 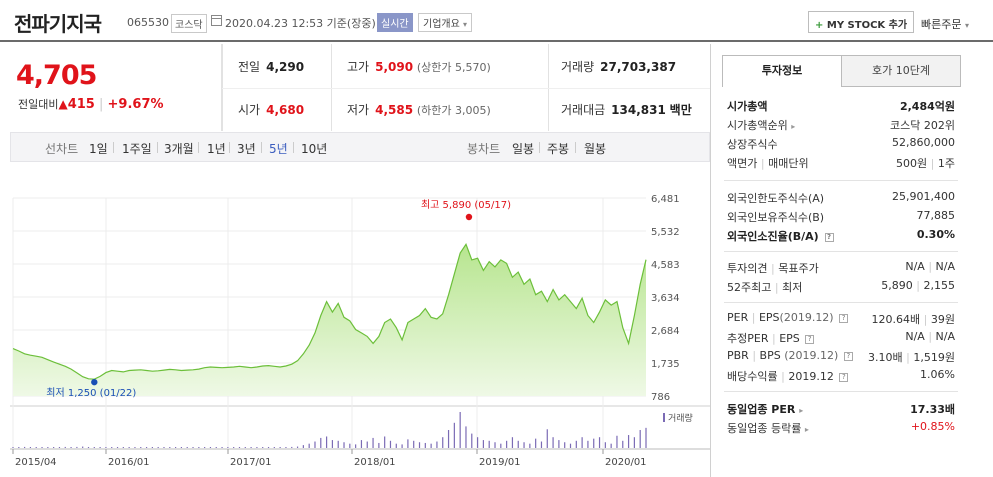 I want to click on y-tick-label: 4,583, so click(x=665, y=265).